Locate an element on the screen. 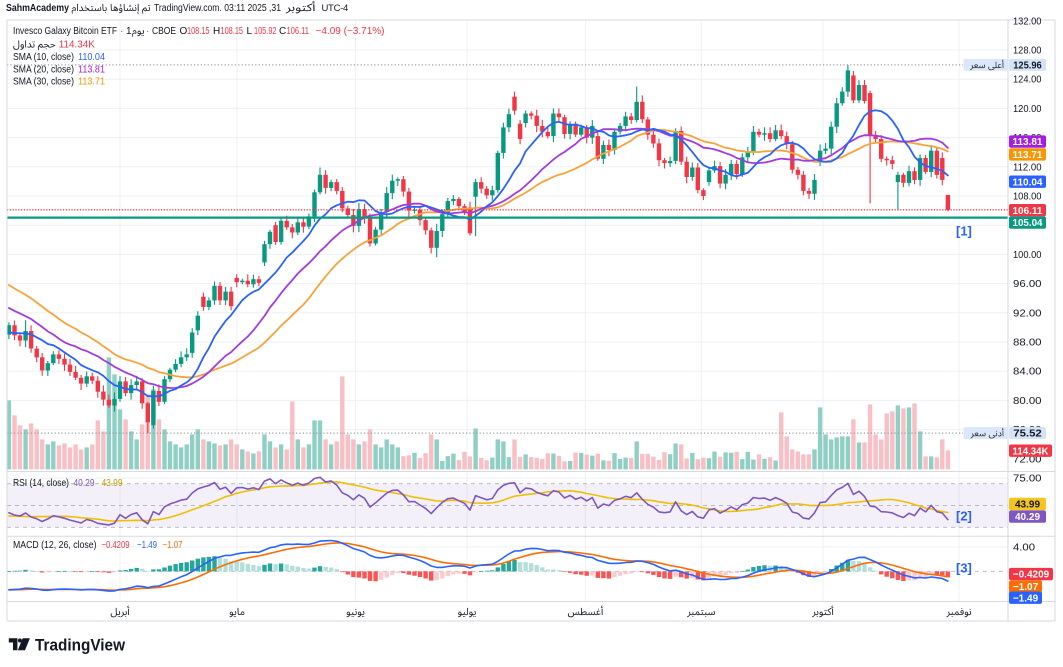 The image size is (1063, 667). svg-text: 92.00 is located at coordinates (1027, 313).